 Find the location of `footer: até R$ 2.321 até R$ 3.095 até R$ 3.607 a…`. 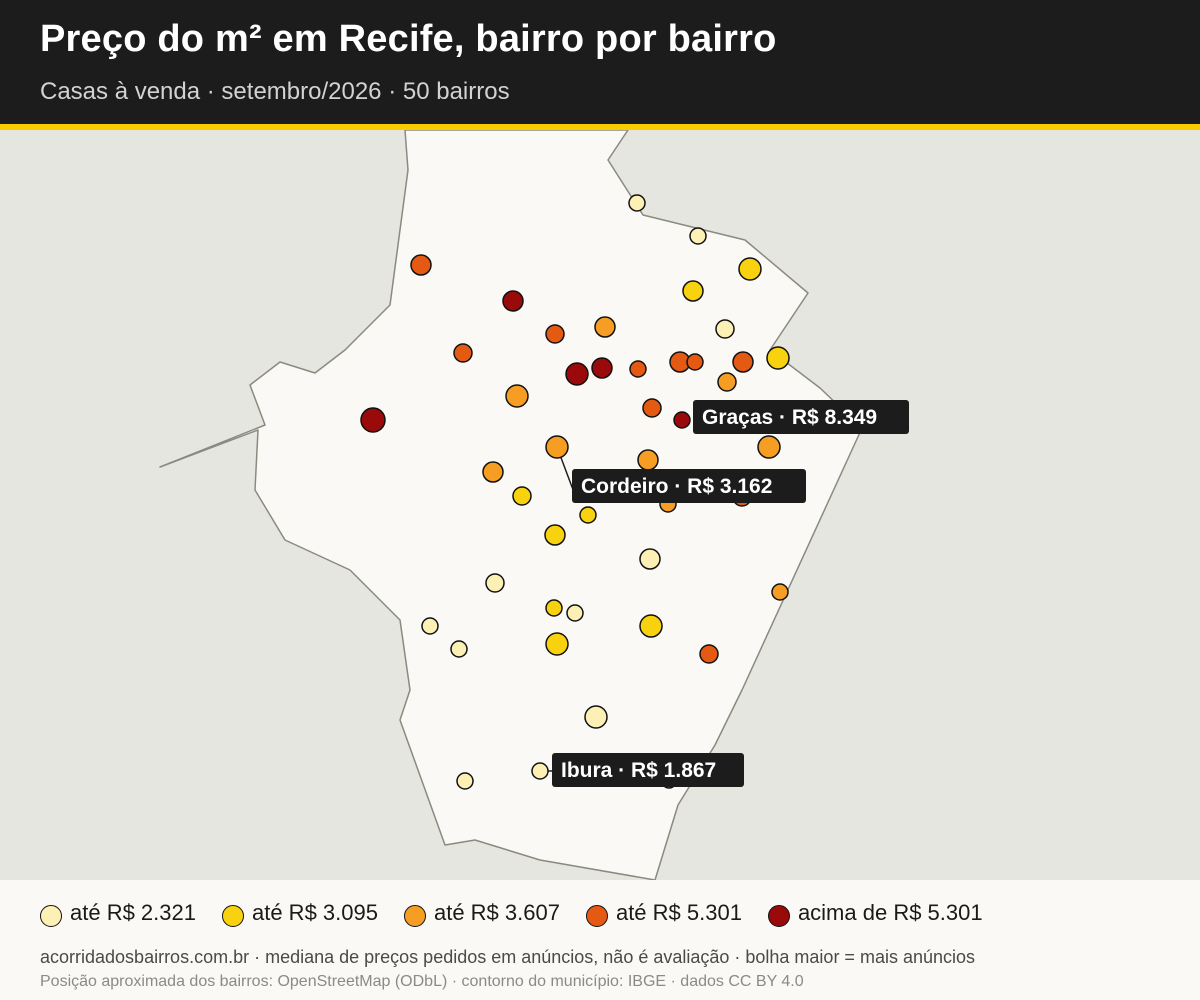

footer: até R$ 2.321 até R$ 3.095 até R$ 3.607 a… is located at coordinates (600, 940).